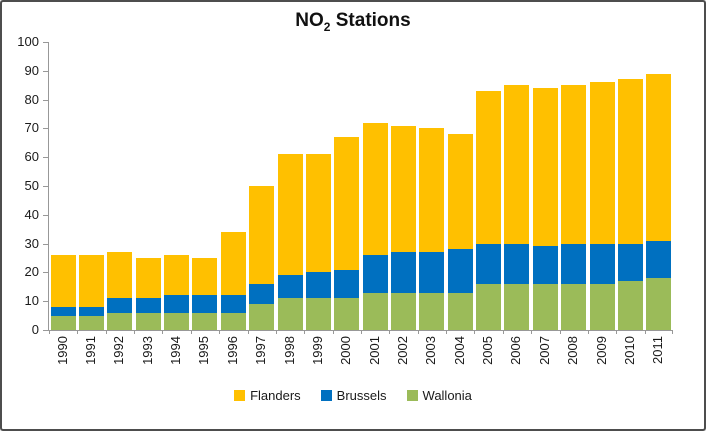  I want to click on bar-column-2002, so click(403, 227).